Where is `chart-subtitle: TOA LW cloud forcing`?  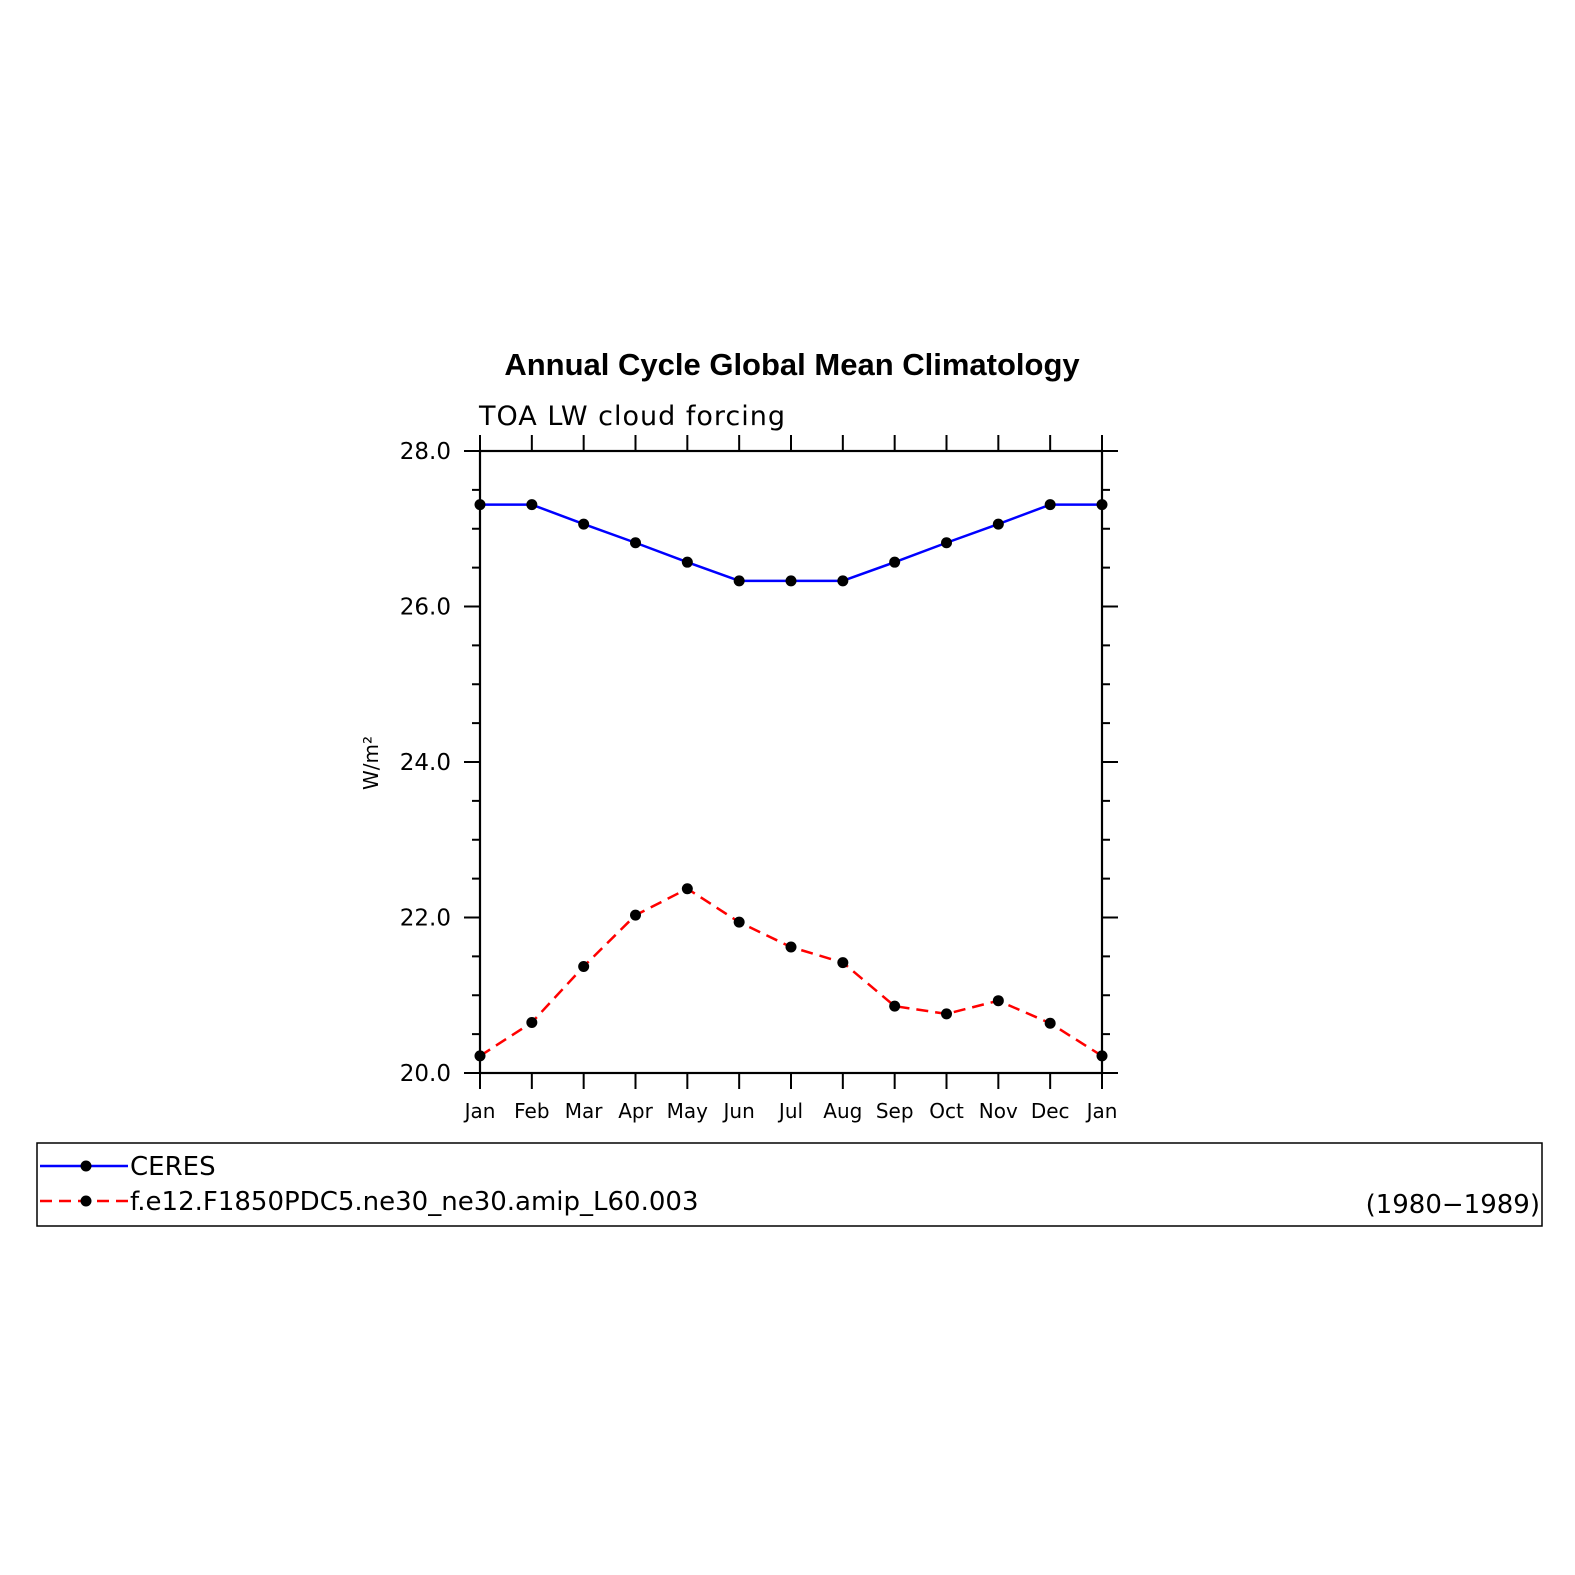
chart-subtitle: TOA LW cloud forcing is located at coordinates (632, 416).